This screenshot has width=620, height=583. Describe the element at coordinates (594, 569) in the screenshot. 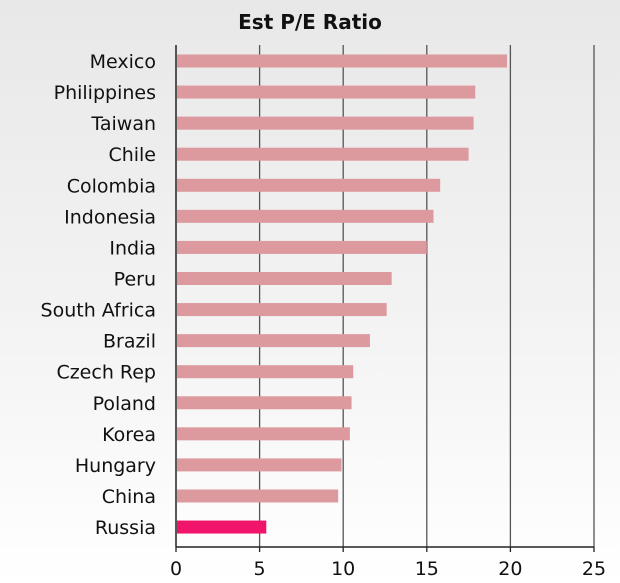

I see `x-tick-label: 25` at that location.